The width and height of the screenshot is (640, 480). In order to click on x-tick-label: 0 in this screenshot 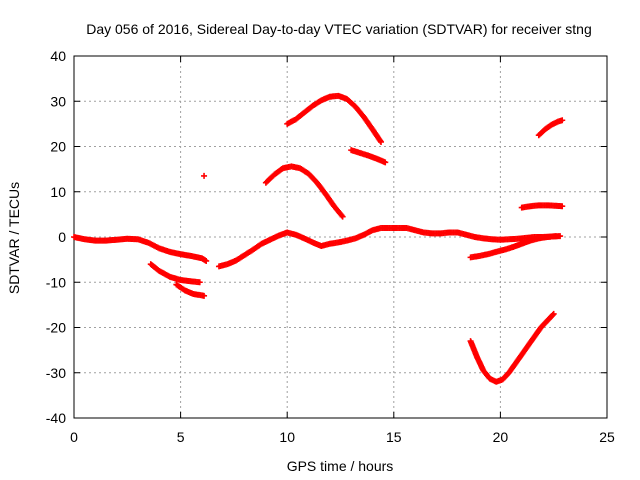, I will do `click(74, 437)`.